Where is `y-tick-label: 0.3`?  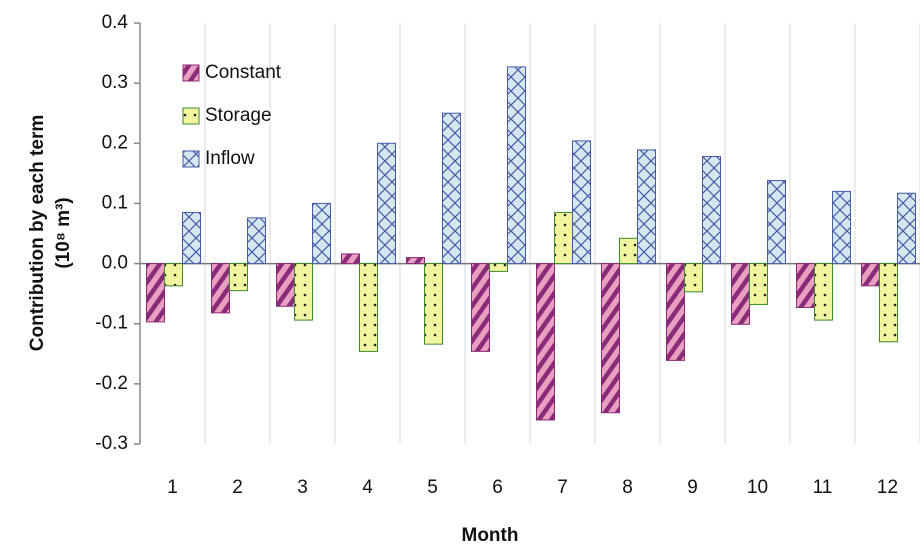
y-tick-label: 0.3 is located at coordinates (115, 82).